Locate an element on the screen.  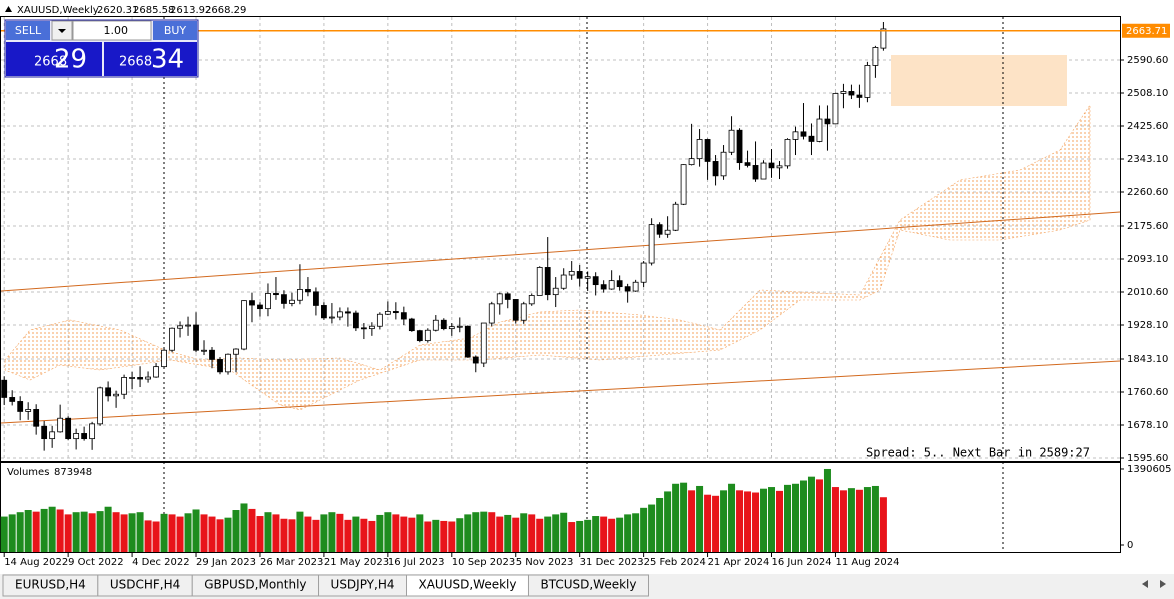
tab: USDCHF,H4 is located at coordinates (145, 585).